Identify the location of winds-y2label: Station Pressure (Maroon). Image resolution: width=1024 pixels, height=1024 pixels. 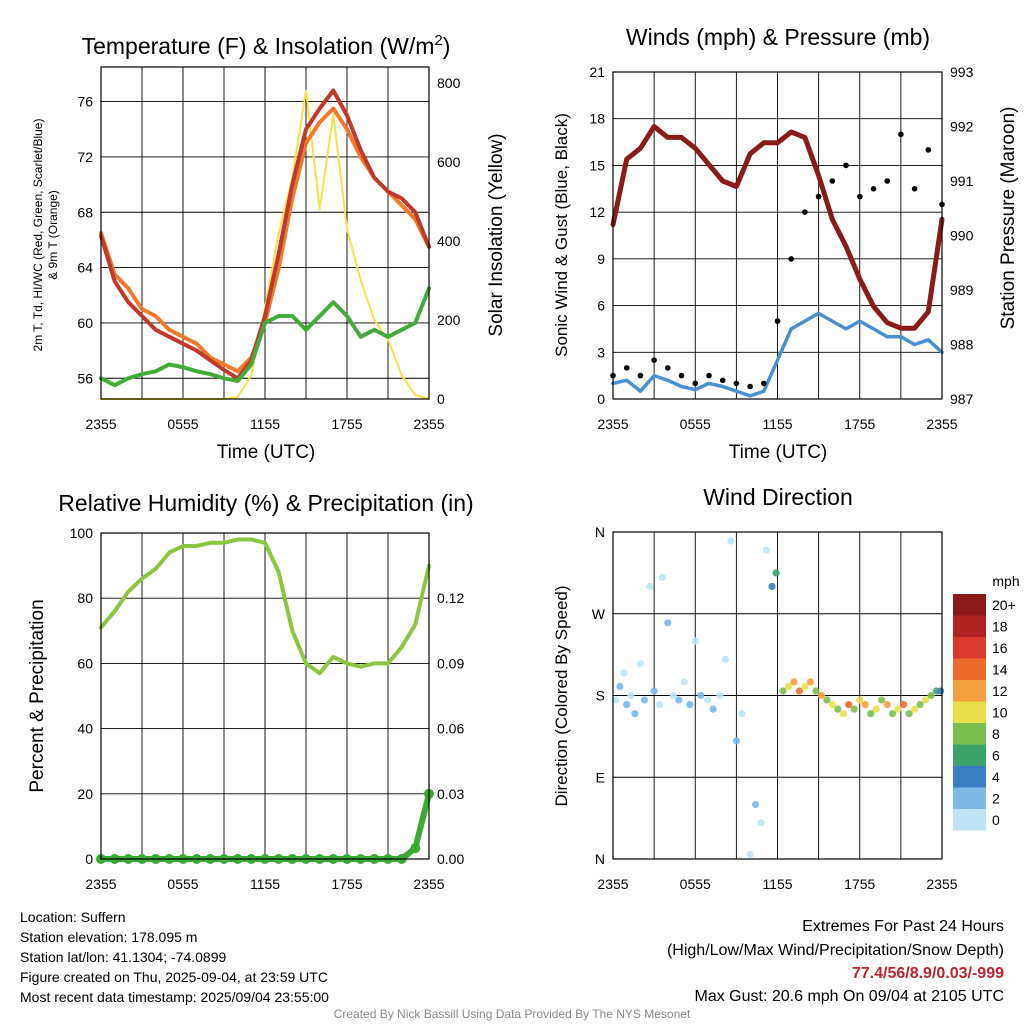
(1008, 218).